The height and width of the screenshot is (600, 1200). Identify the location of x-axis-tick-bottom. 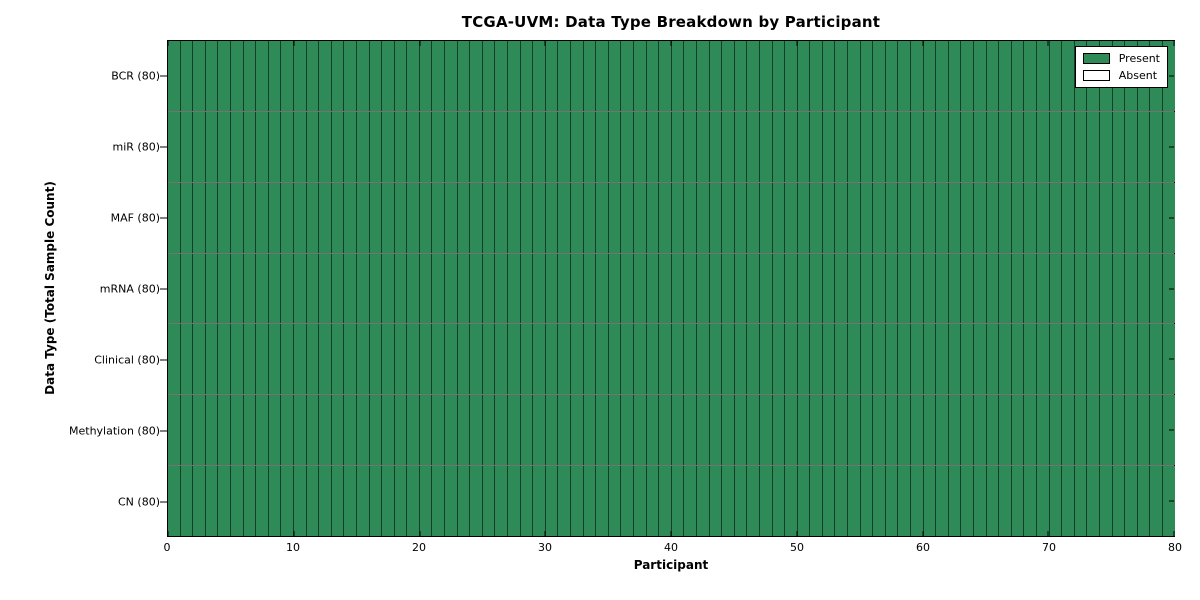
(671, 533).